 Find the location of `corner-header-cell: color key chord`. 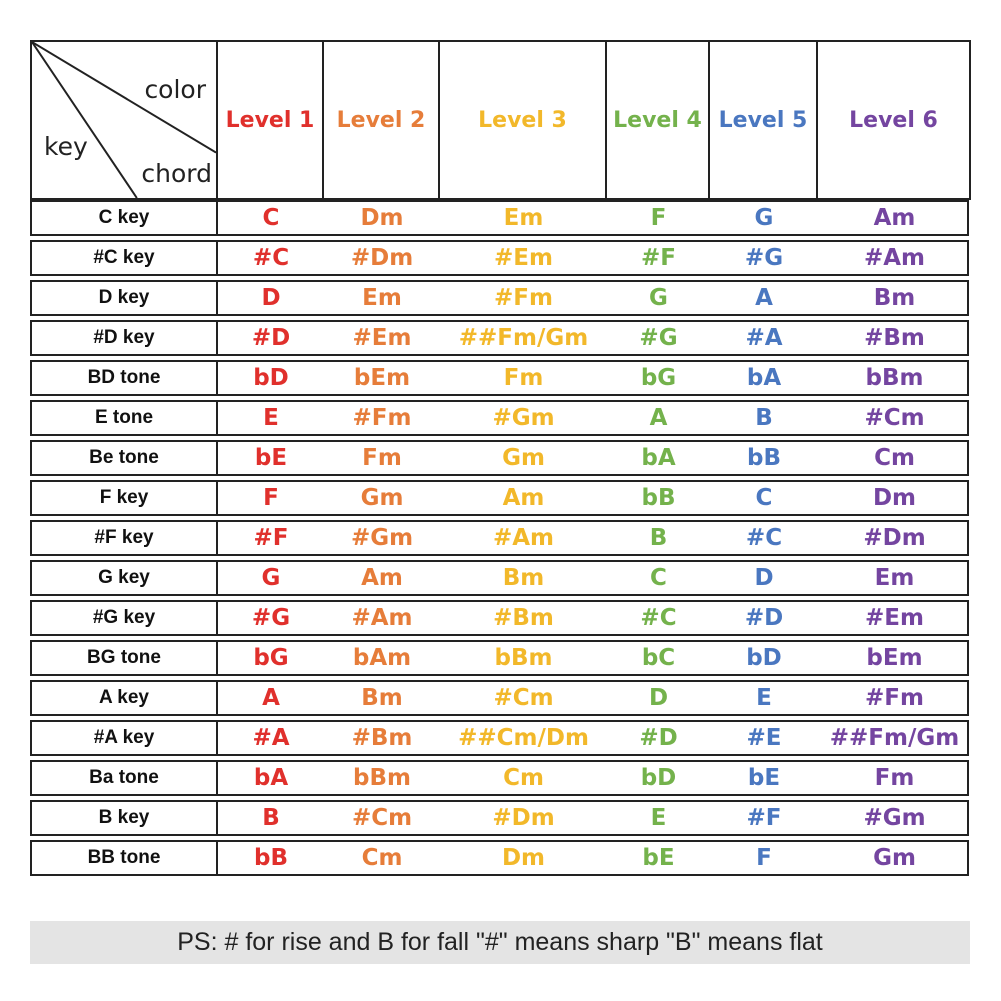

corner-header-cell: color key chord is located at coordinates (124, 120).